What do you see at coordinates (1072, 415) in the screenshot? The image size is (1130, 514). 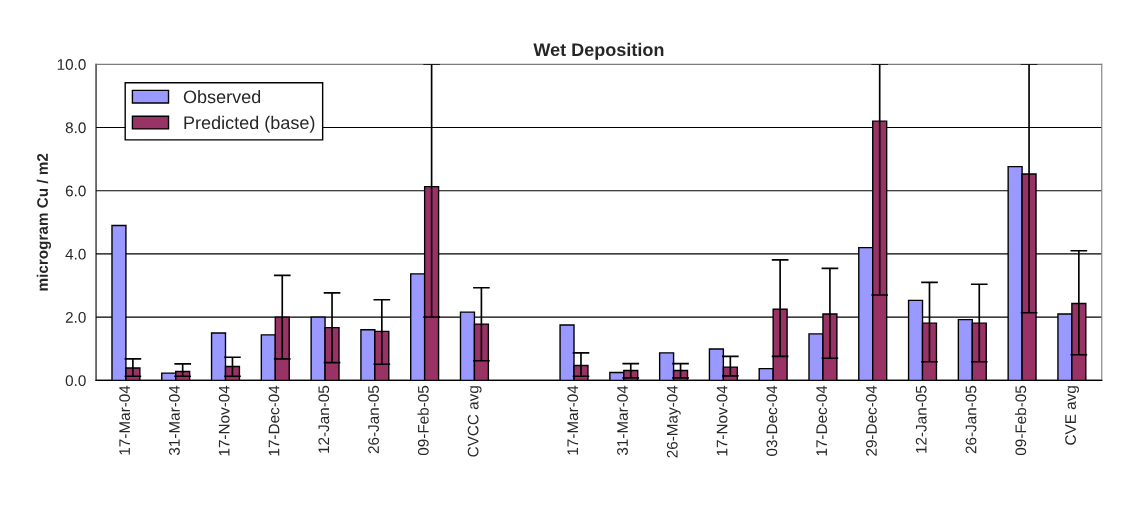 I see `x-tick-label: CVE avg` at bounding box center [1072, 415].